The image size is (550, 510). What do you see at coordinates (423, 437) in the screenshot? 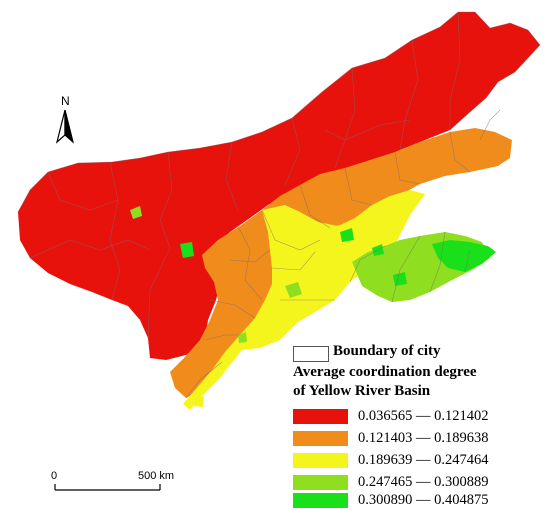
I see `legend-range-label: 0.121403 — 0.189638` at bounding box center [423, 437].